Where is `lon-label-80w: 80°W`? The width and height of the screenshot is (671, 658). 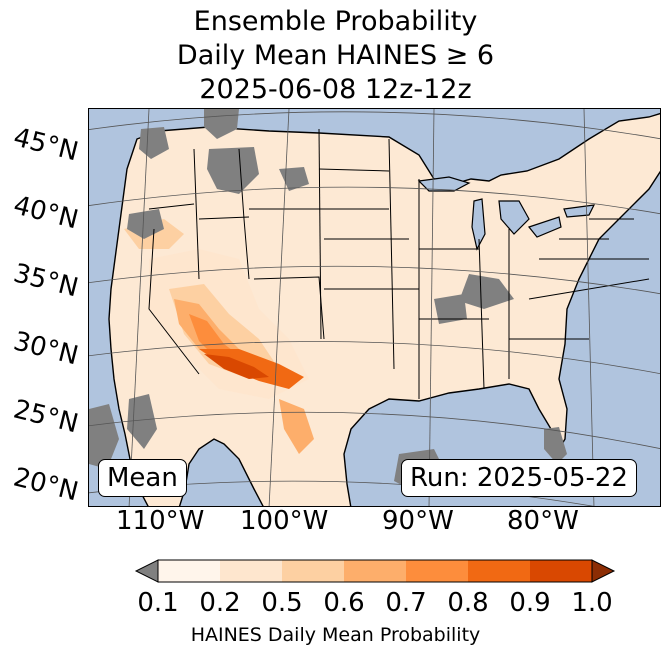
lon-label-80w: 80°W is located at coordinates (543, 521).